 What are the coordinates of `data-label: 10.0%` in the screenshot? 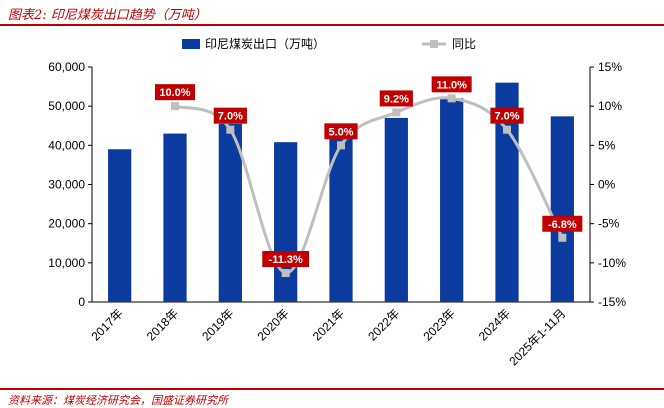 It's located at (175, 92).